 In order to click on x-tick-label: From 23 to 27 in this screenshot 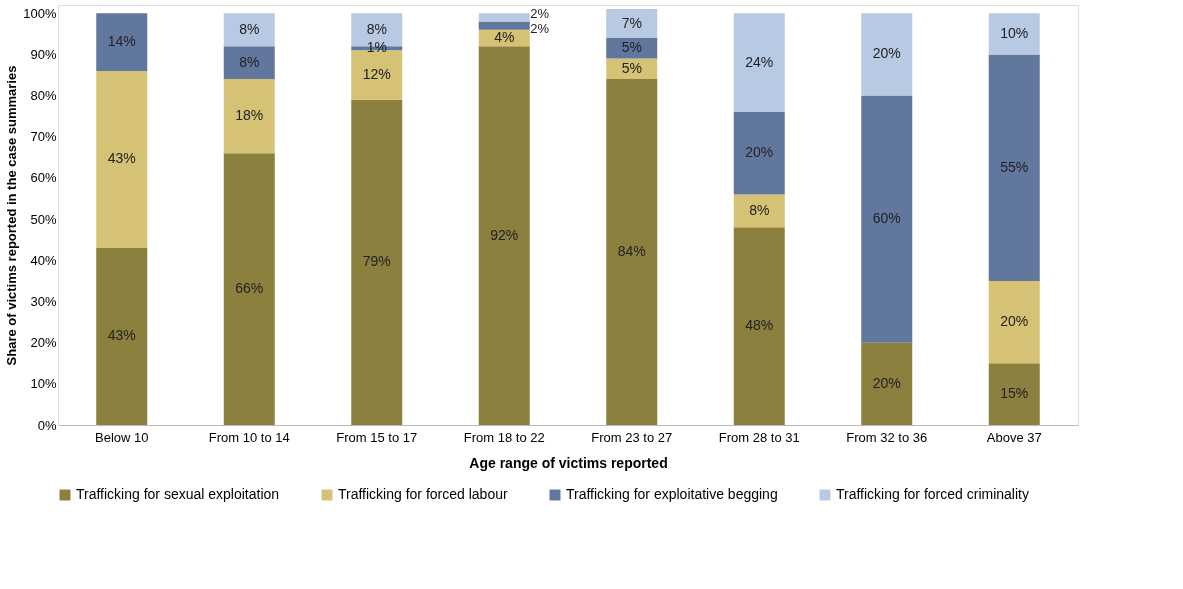, I will do `click(632, 437)`.